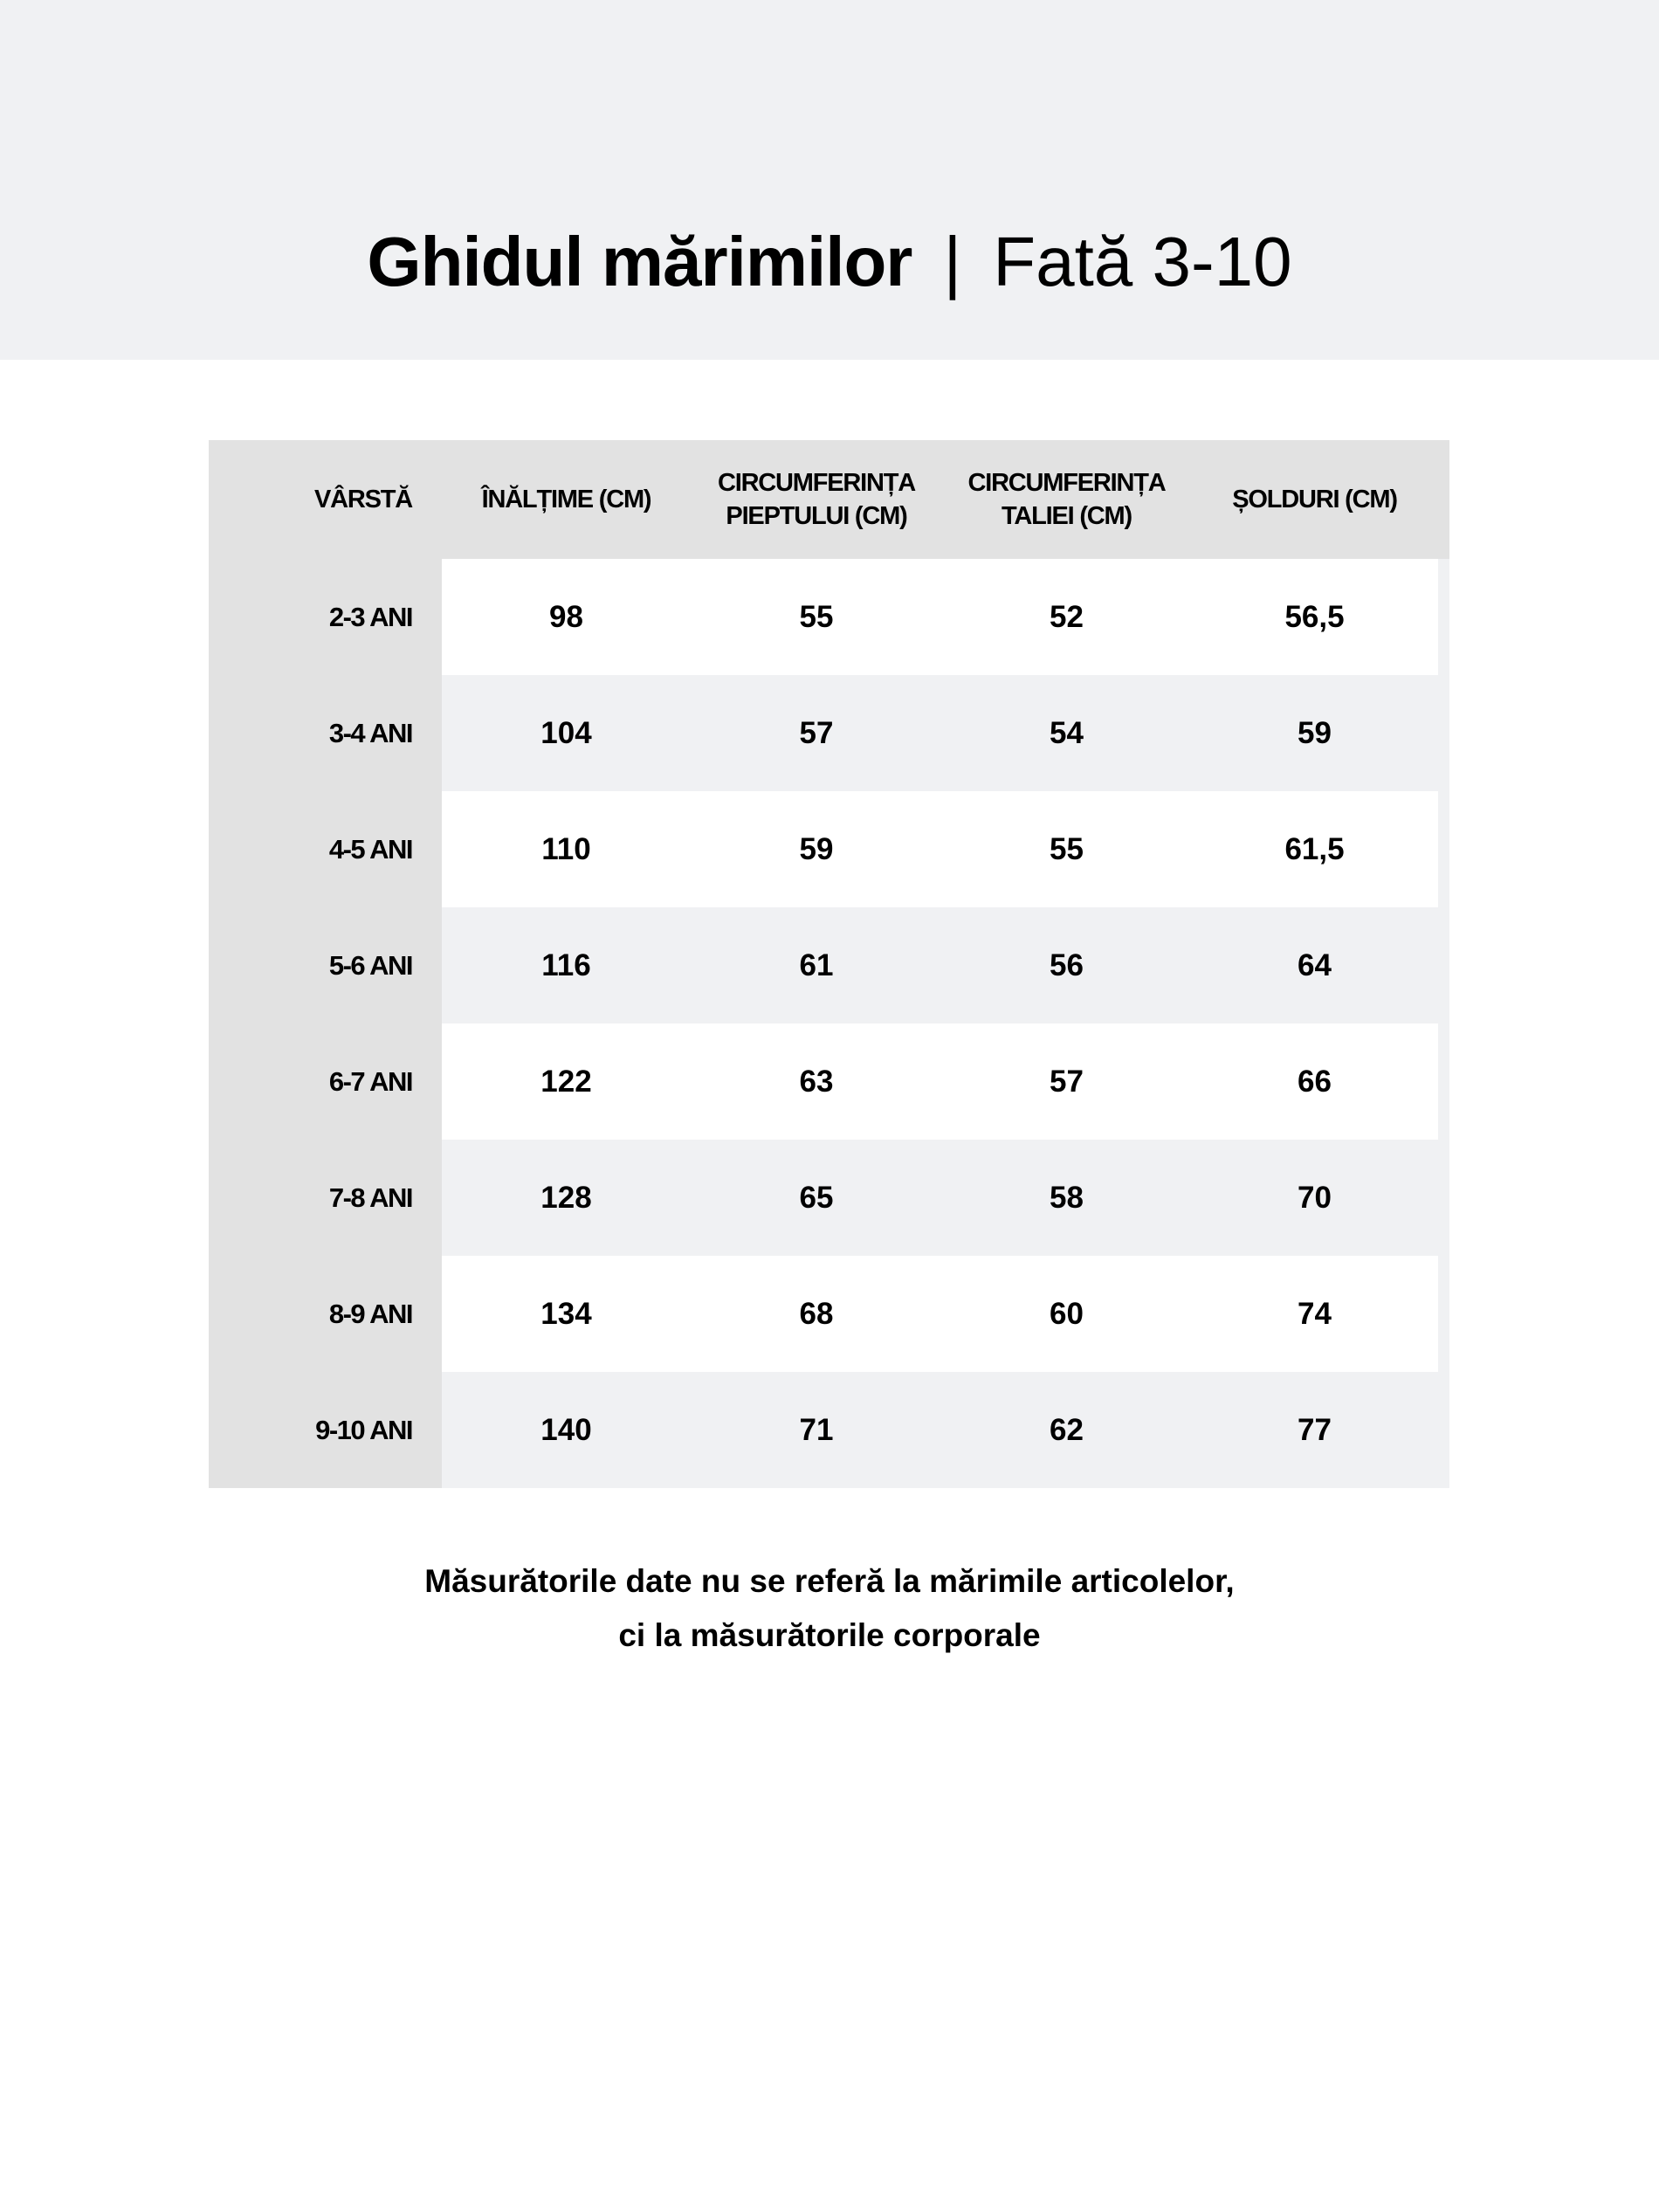  Describe the element at coordinates (371, 849) in the screenshot. I see `age-cell: 4-5 ANI` at that location.